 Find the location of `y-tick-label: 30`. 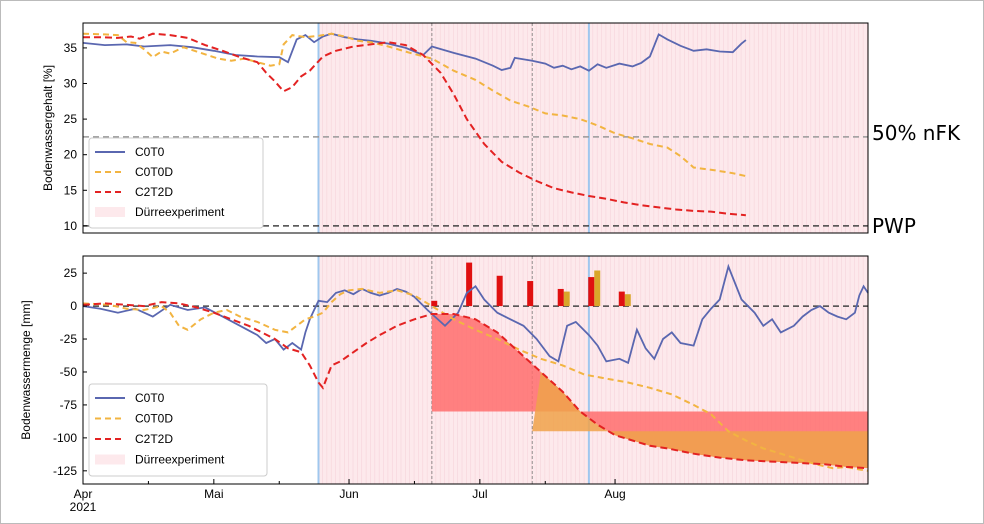

y-tick-label: 30 is located at coordinates (71, 84).